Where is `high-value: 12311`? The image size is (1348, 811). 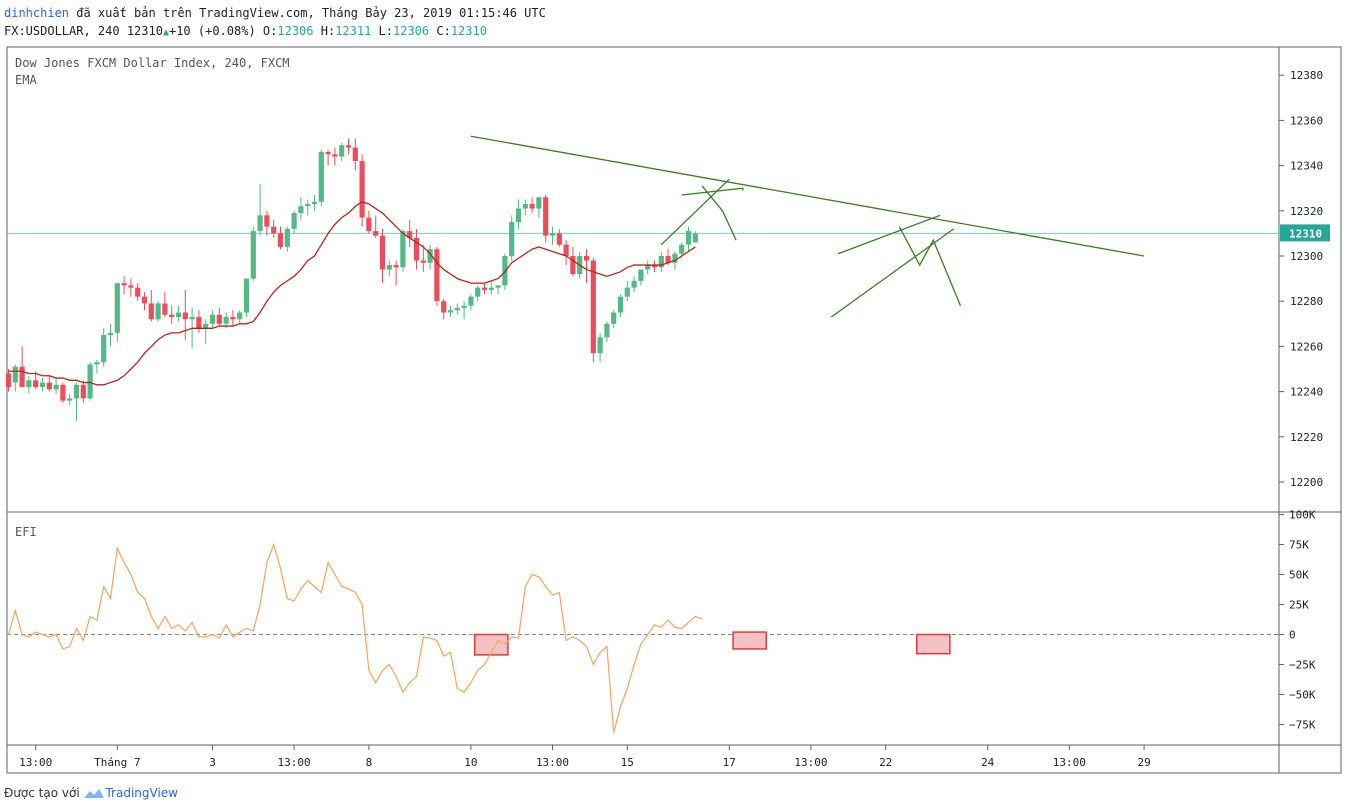
high-value: 12311 is located at coordinates (353, 31).